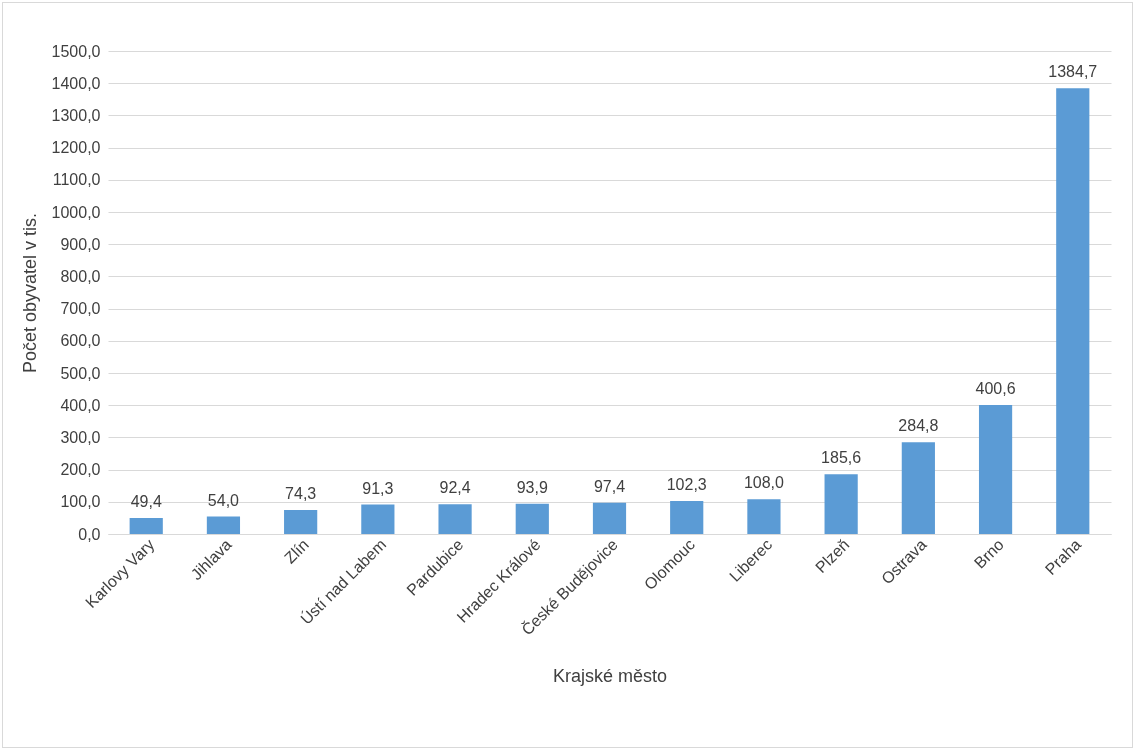 This screenshot has height=752, width=1137. What do you see at coordinates (146, 502) in the screenshot?
I see `data-label: 49,4` at bounding box center [146, 502].